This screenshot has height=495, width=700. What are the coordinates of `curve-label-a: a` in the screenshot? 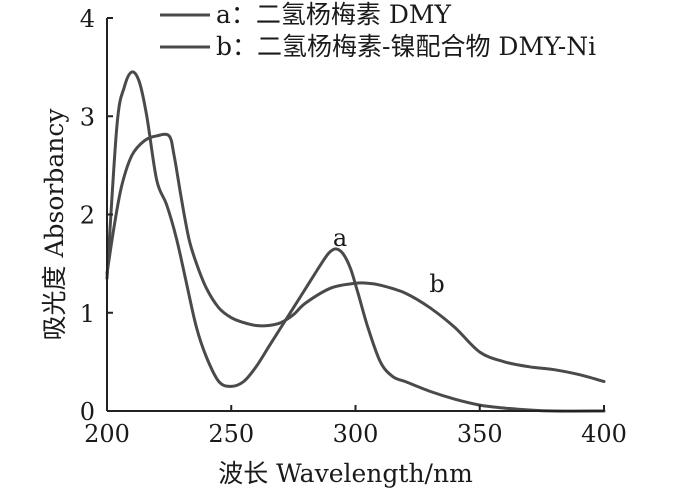 It's located at (340, 238).